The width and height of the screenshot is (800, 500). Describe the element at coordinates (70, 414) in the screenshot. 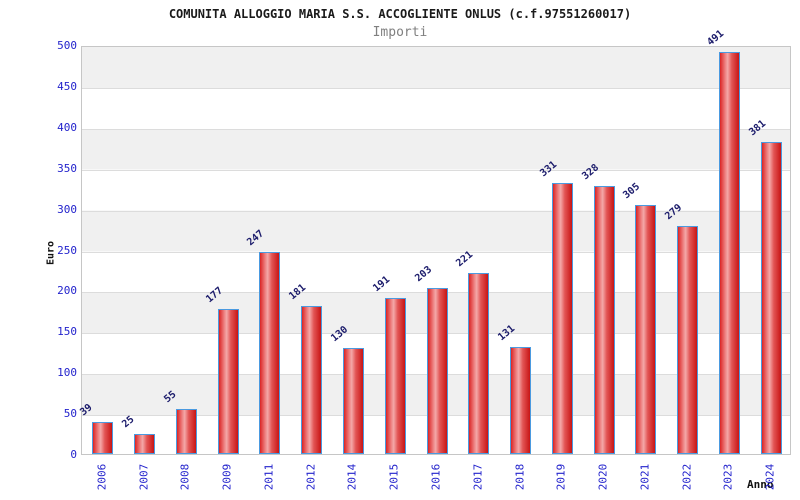

I see `y-tick-label: 50` at that location.